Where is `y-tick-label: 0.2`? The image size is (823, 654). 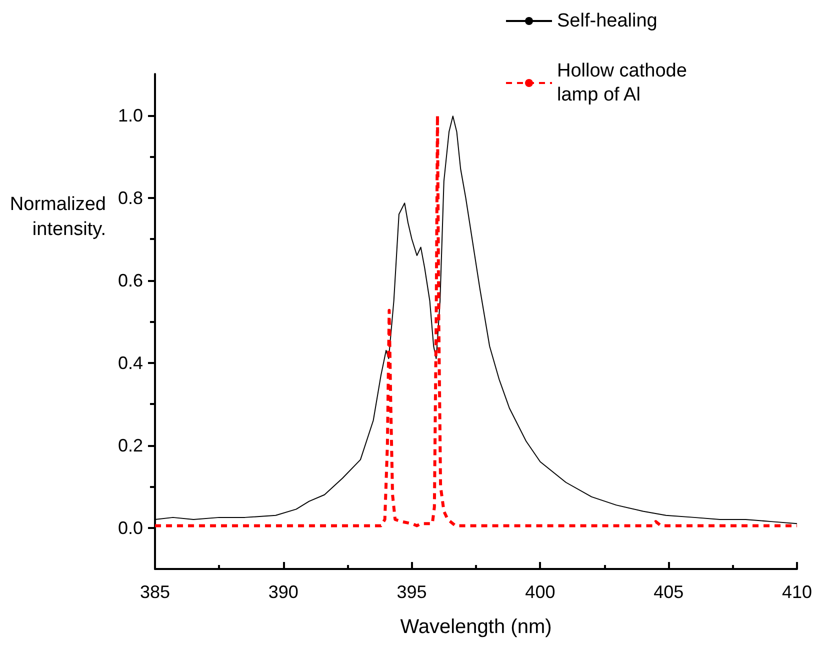 y-tick-label: 0.2 is located at coordinates (130, 445).